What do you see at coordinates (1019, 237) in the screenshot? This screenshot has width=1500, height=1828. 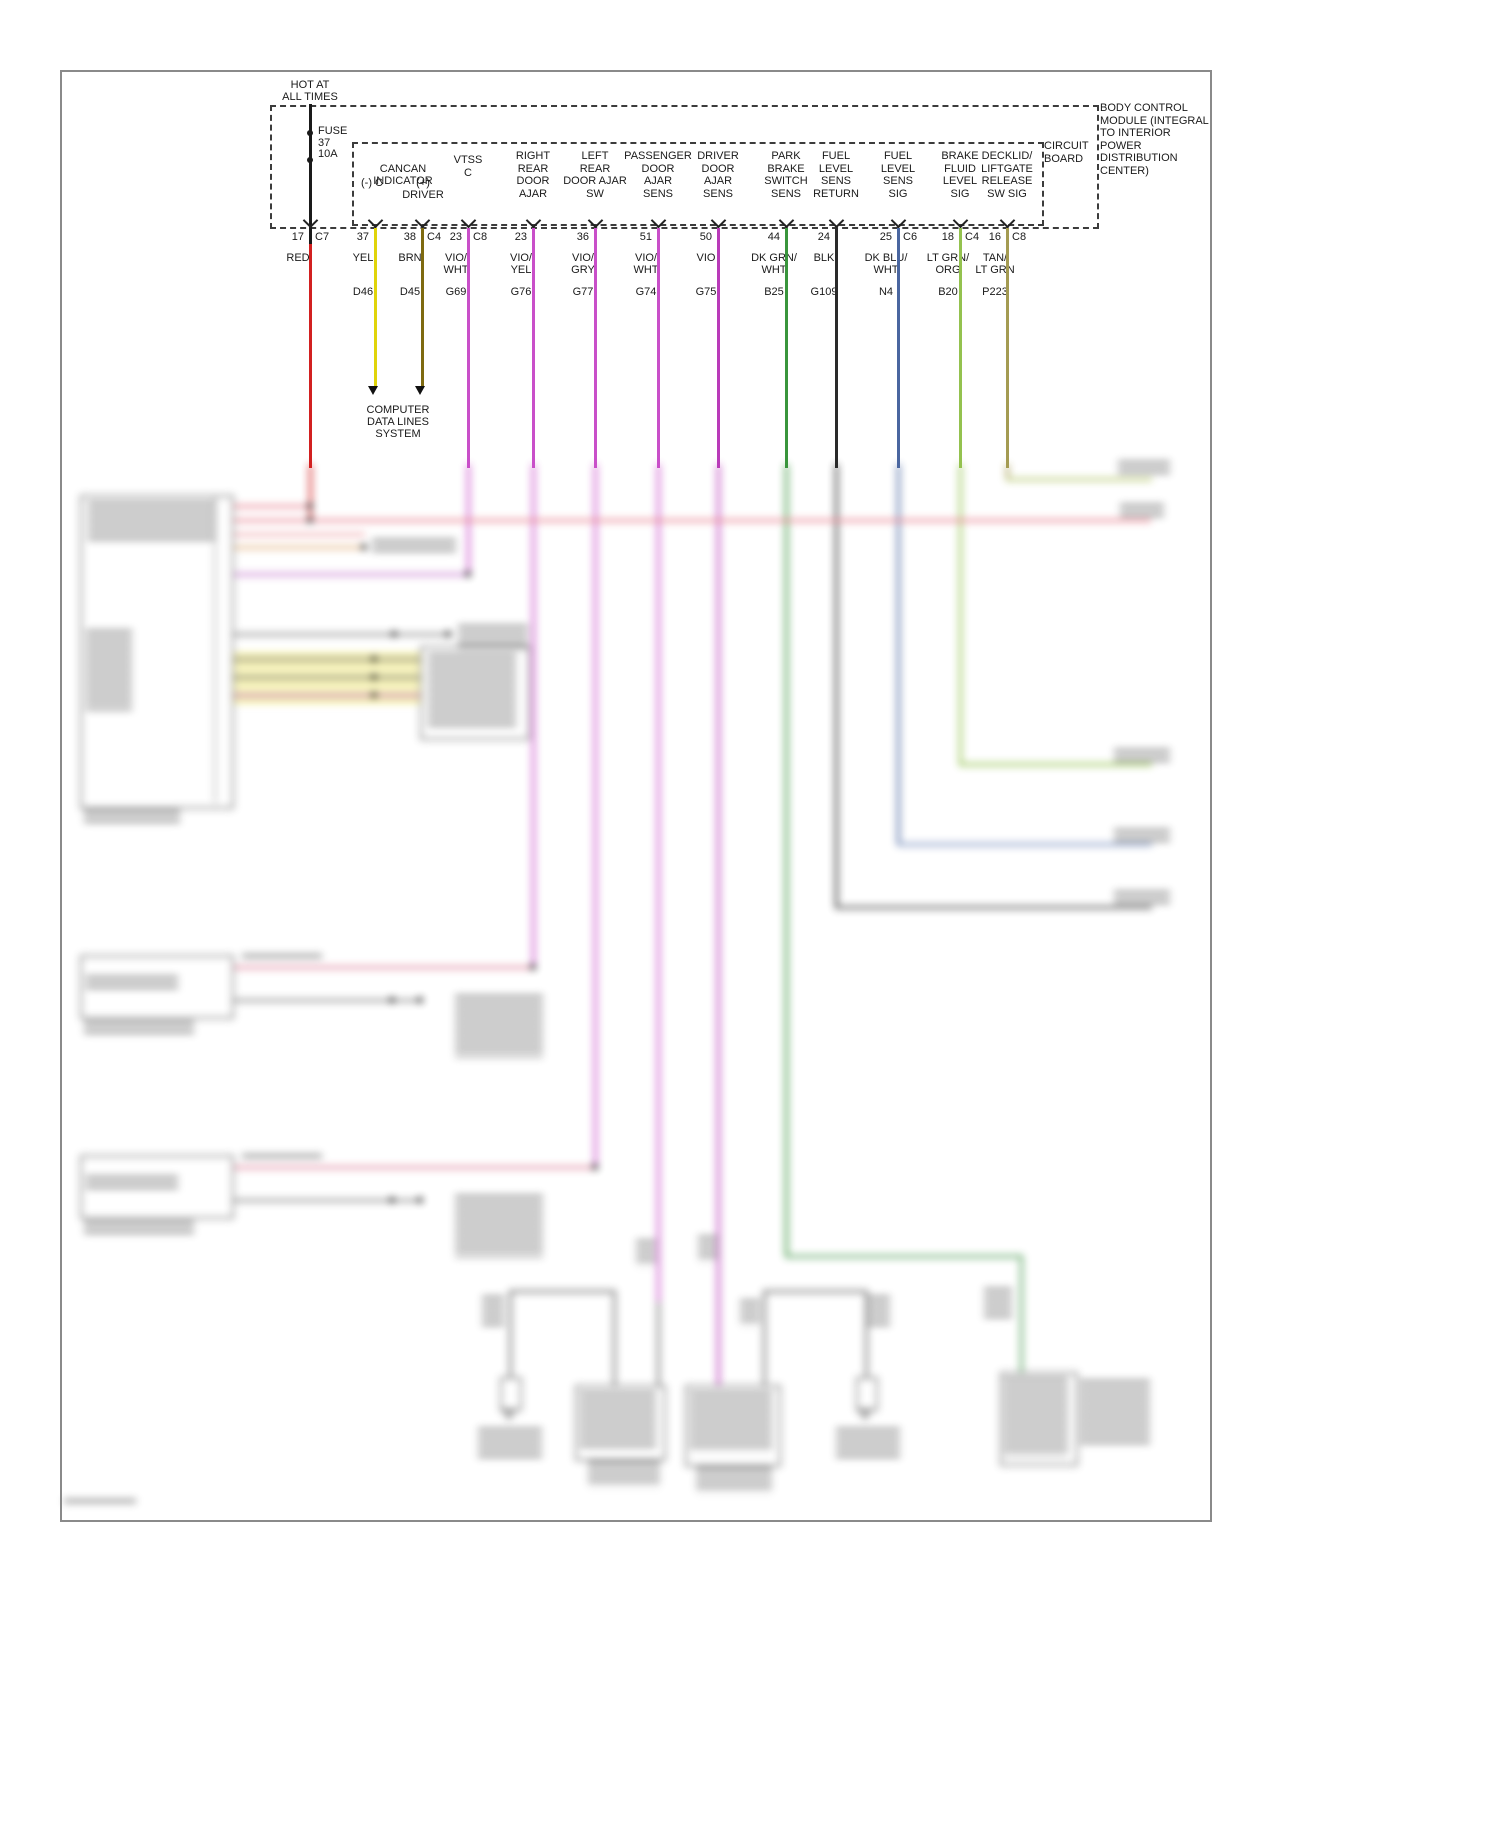 I see `connector-id: C8` at bounding box center [1019, 237].